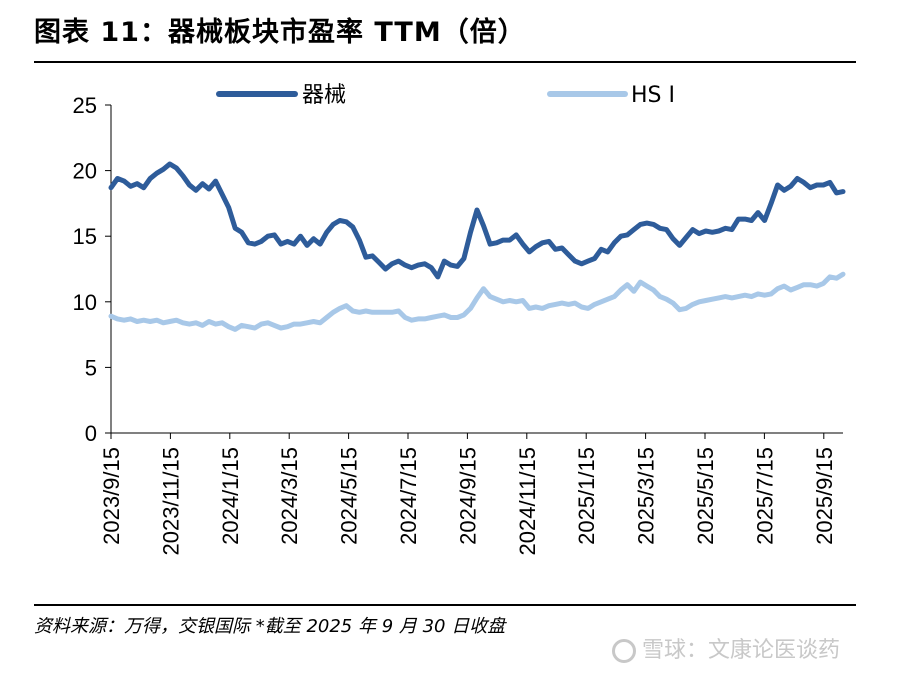 The height and width of the screenshot is (674, 898). Describe the element at coordinates (349, 496) in the screenshot. I see `x-tick-label: 2024/5/15` at that location.